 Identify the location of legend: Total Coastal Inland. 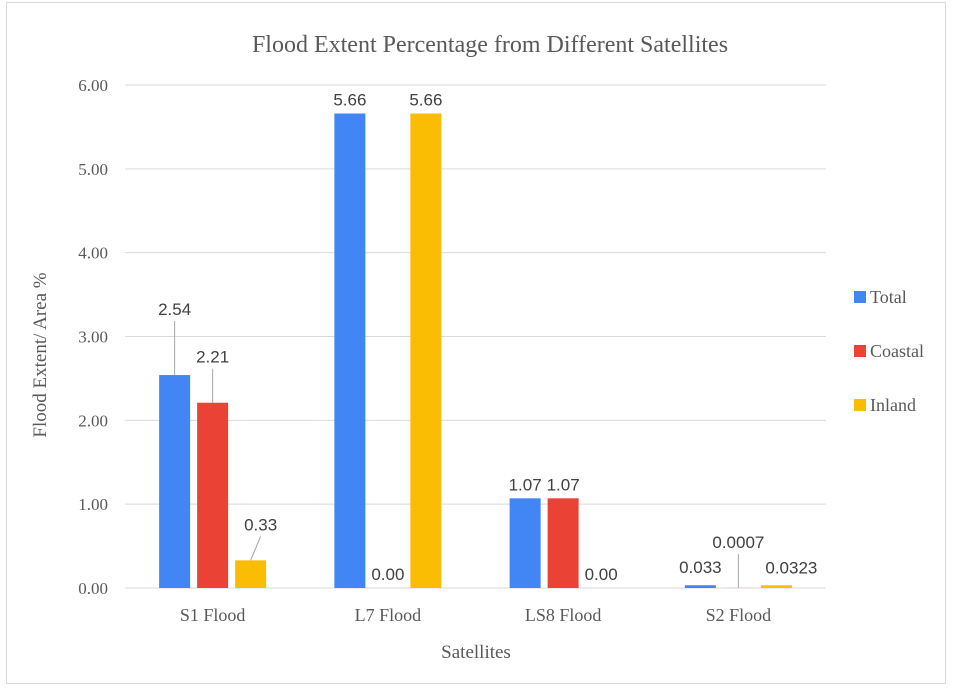
(889, 351).